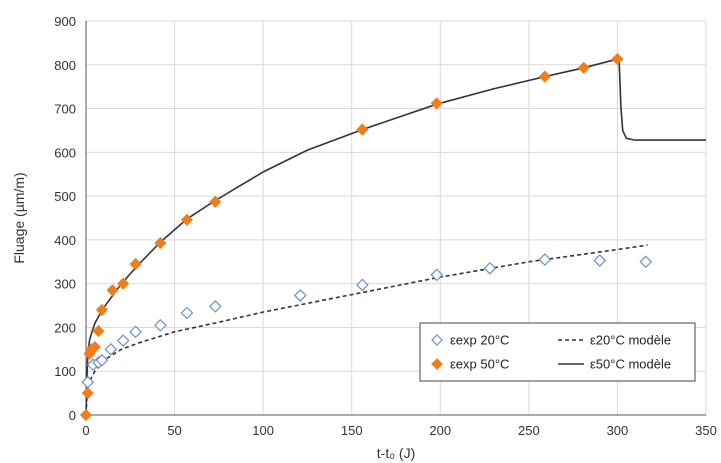  I want to click on y-tick-label: 700, so click(65, 109).